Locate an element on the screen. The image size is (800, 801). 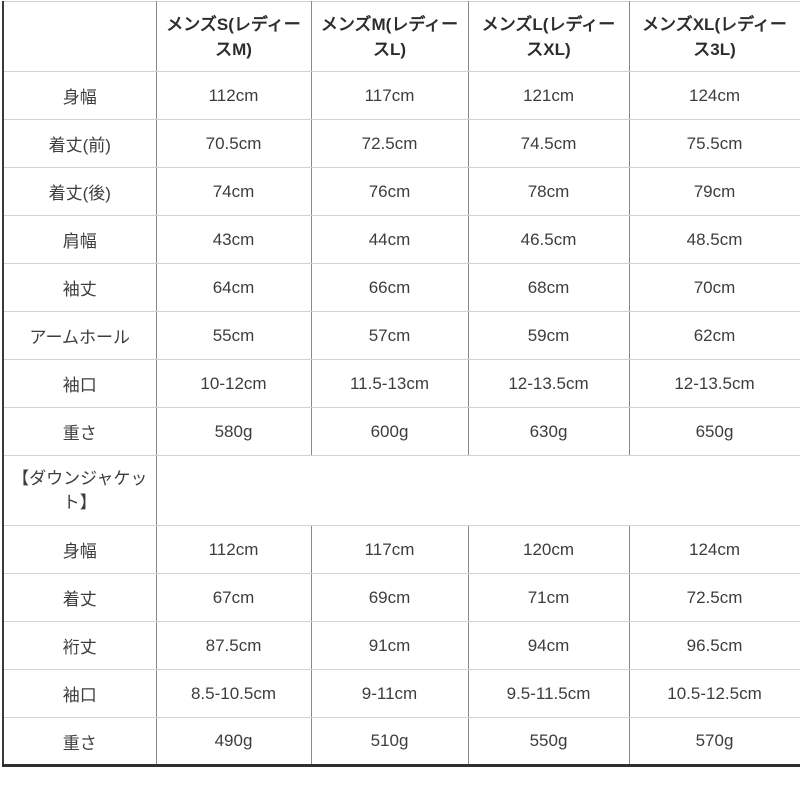
size-value-cell: 70cm is located at coordinates (714, 287).